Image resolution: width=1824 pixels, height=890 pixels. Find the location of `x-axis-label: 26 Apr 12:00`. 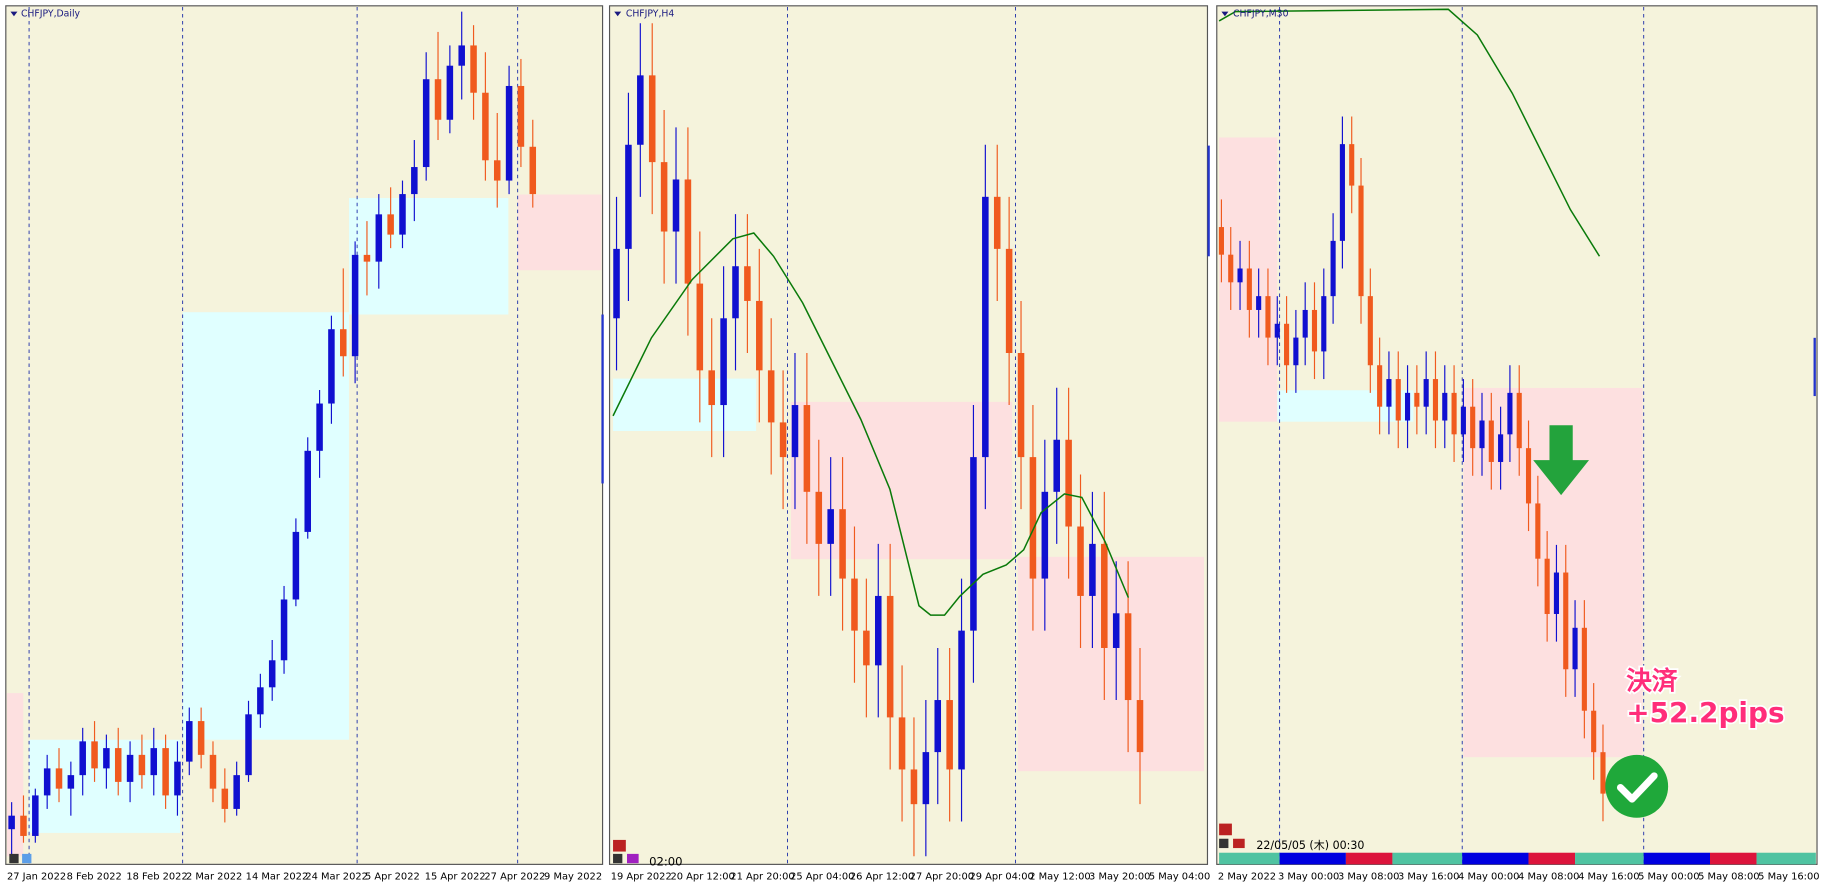

x-axis-label: 26 Apr 12:00 is located at coordinates (882, 877).